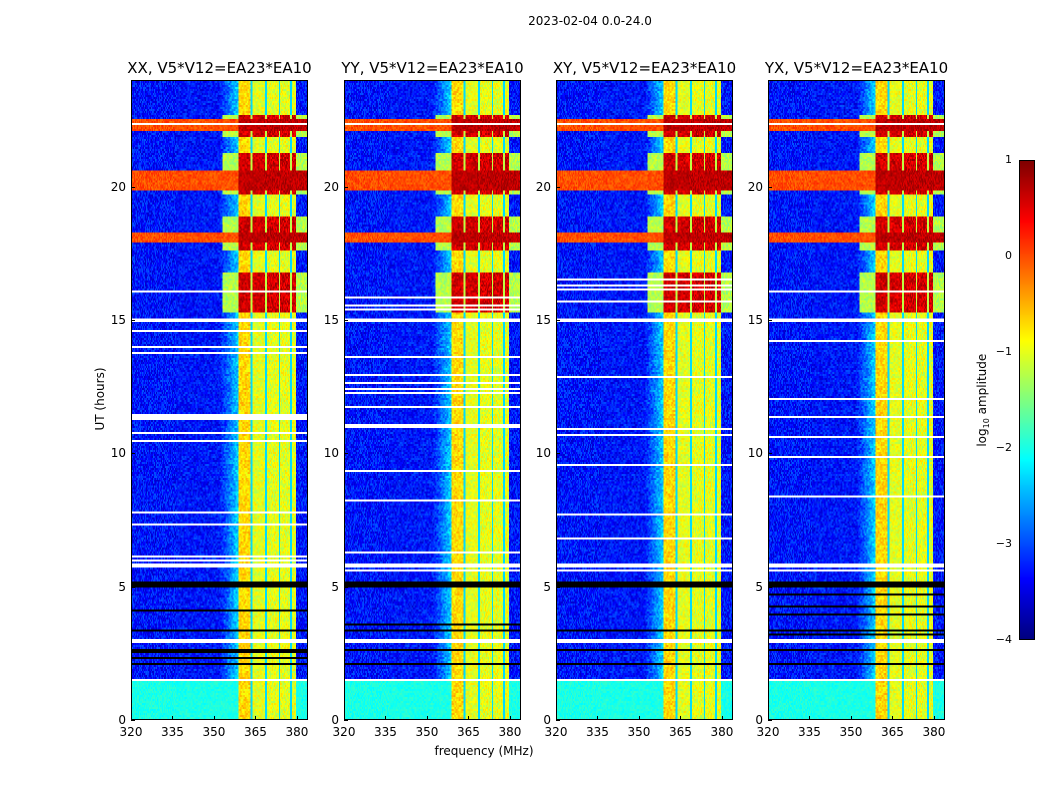 This screenshot has height=800, width=1050. What do you see at coordinates (484, 751) in the screenshot?
I see `x-axis-label: frequency (MHz)` at bounding box center [484, 751].